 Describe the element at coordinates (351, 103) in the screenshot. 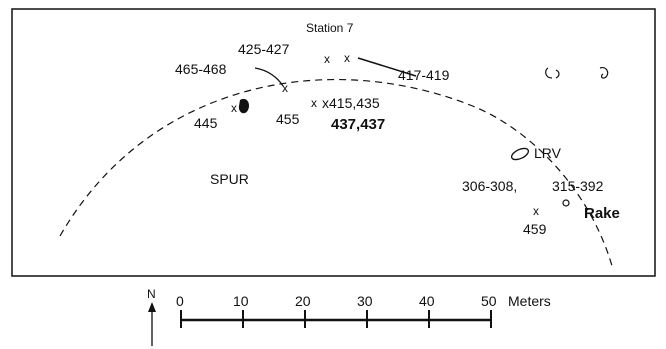

I see `sample-415-435-label: x415,435` at that location.